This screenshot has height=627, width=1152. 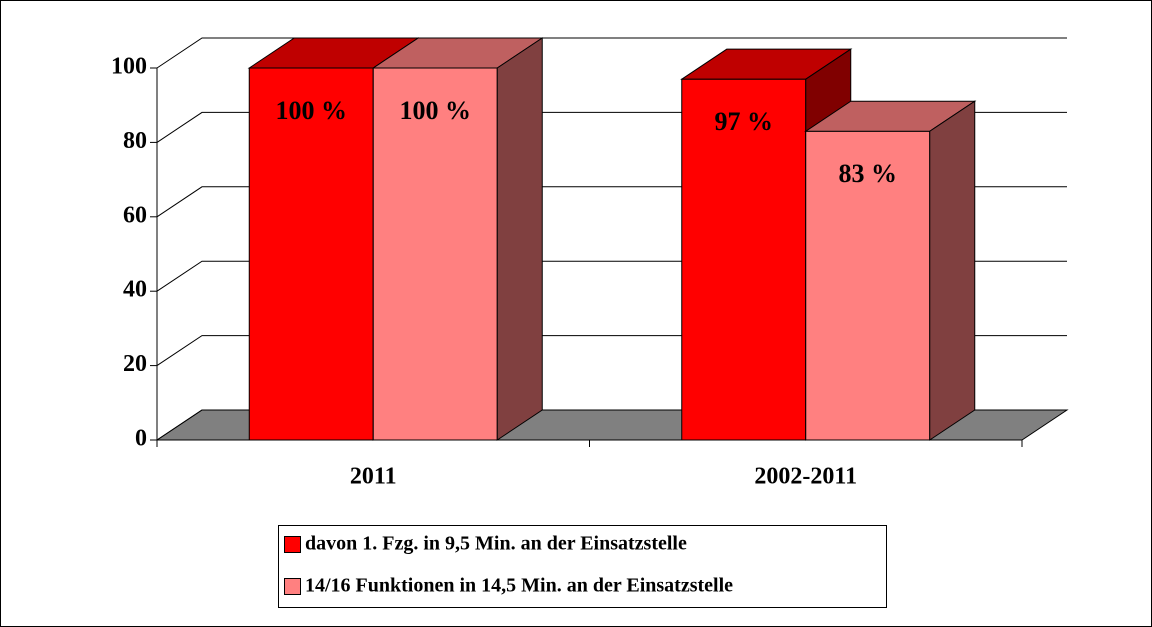 I want to click on y-tick-label: 60, so click(x=135, y=215).